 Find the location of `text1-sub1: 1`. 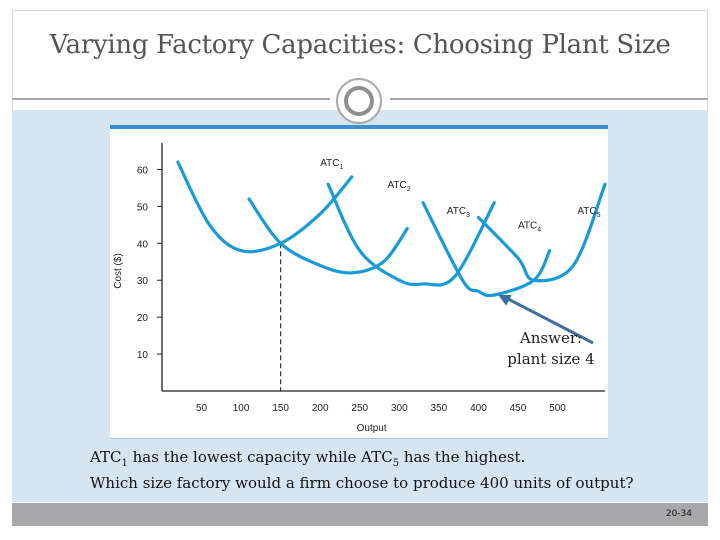

text1-sub1: 1 is located at coordinates (124, 463).